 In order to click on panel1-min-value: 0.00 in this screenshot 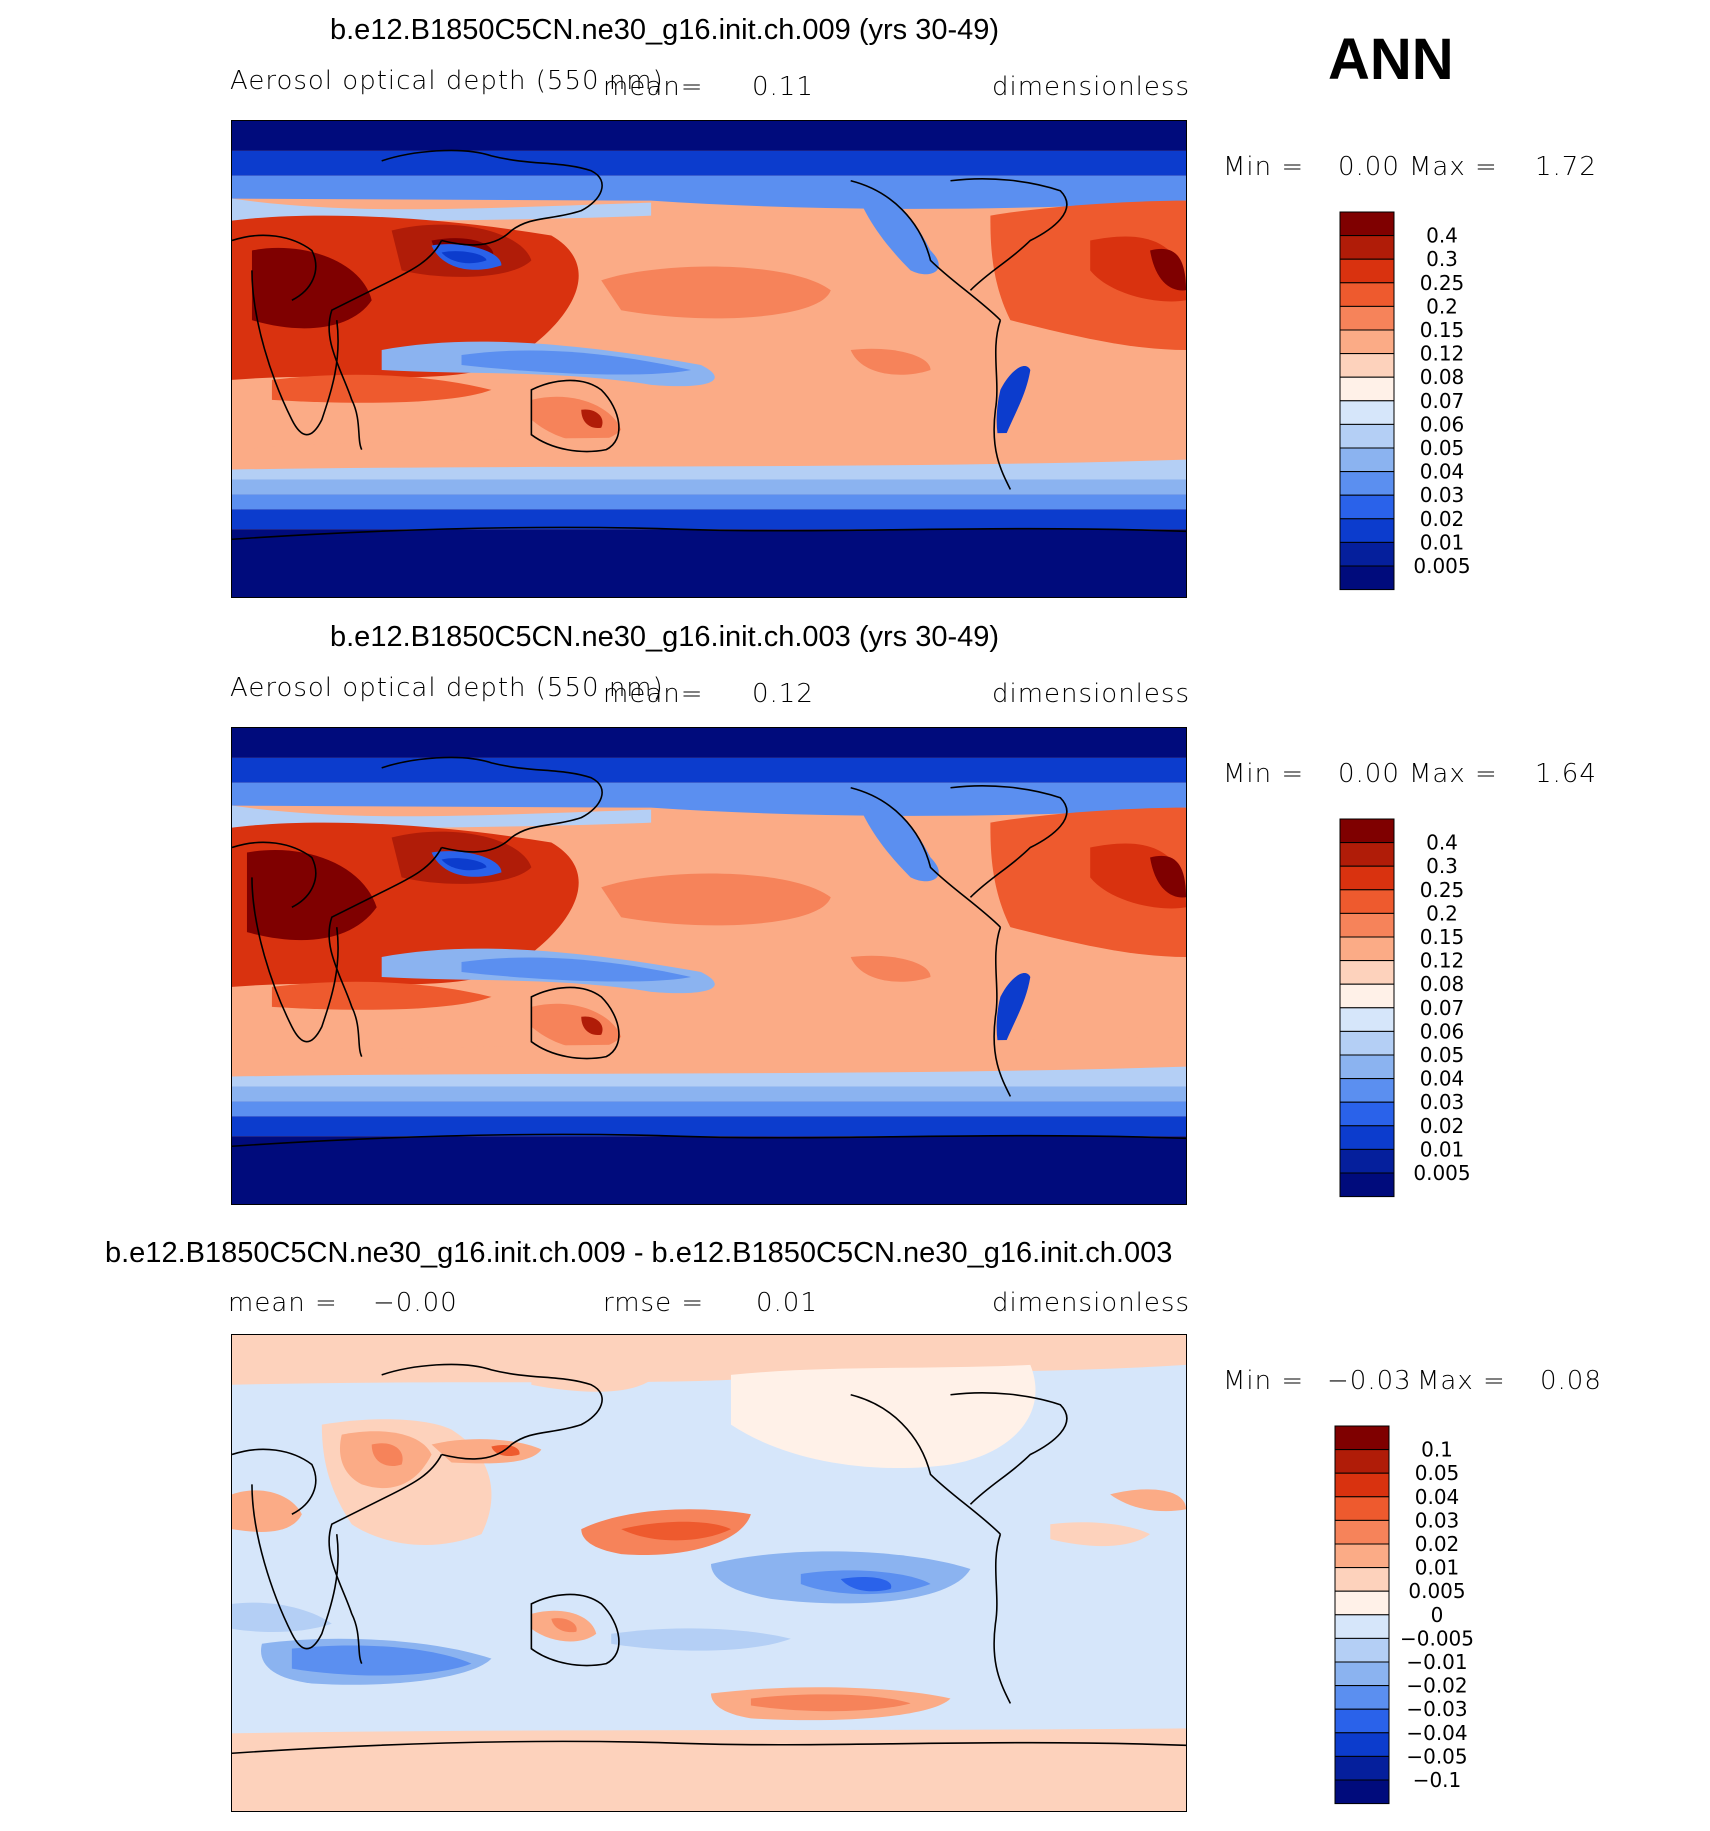, I will do `click(1369, 167)`.